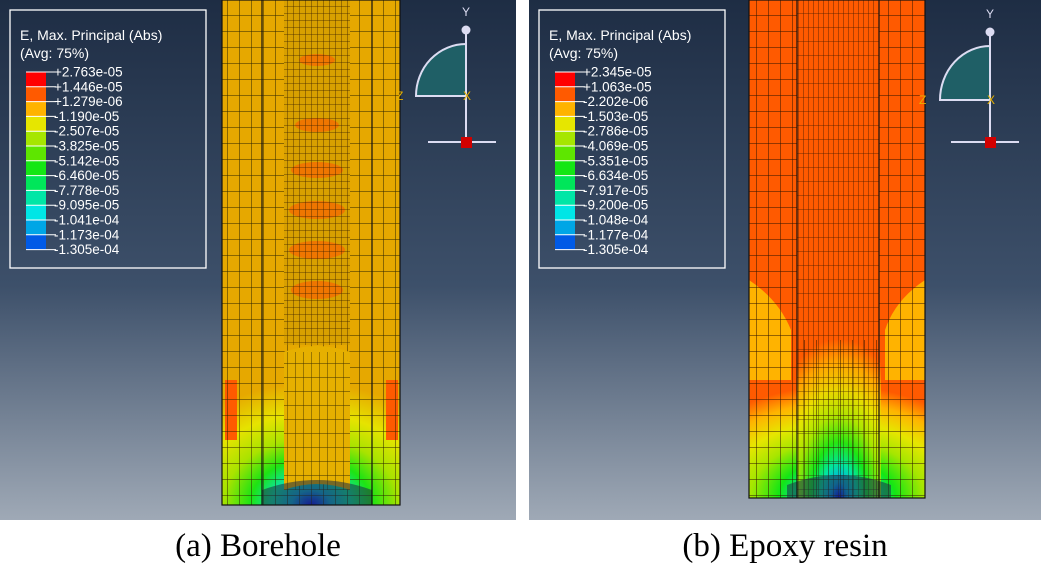  Describe the element at coordinates (617, 72) in the screenshot. I see `legend-value-label: +2.345e-05` at that location.